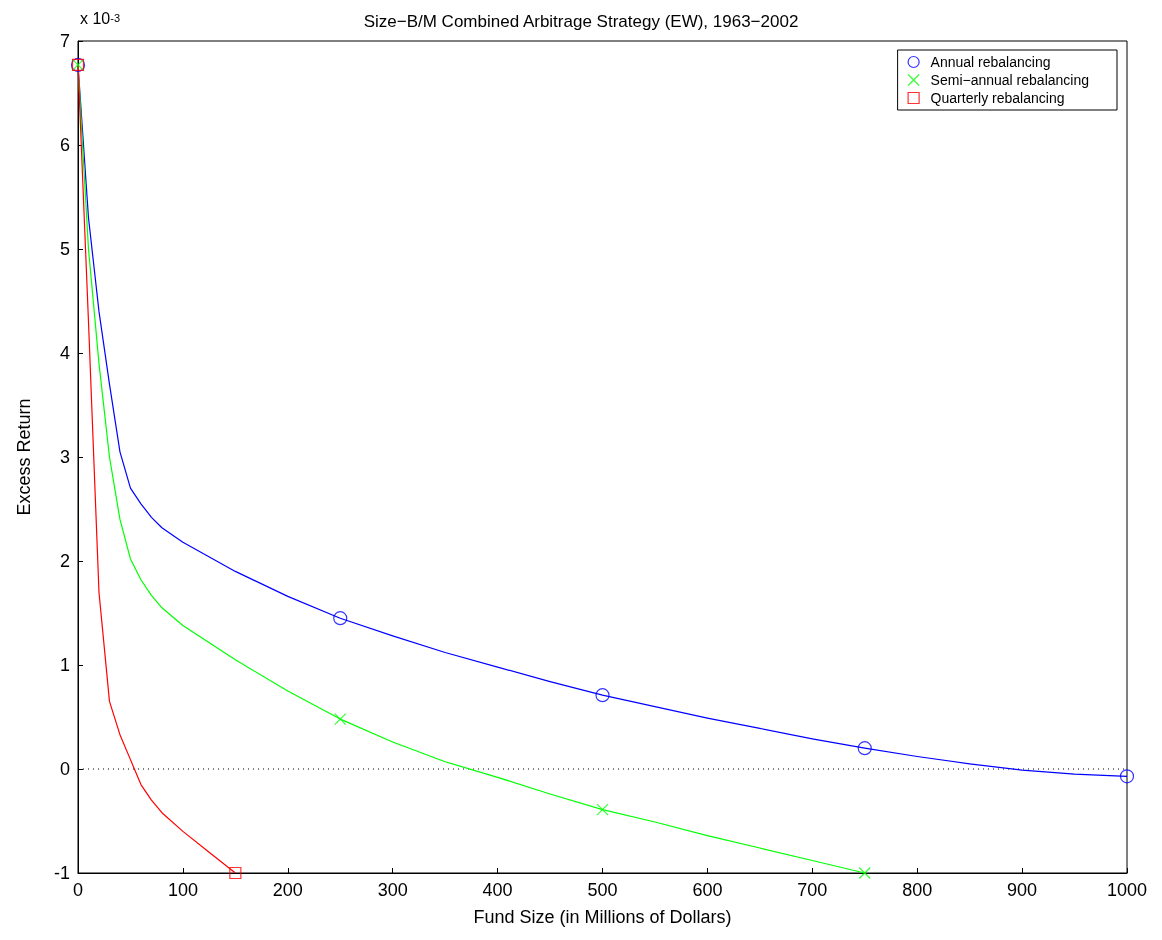  Describe the element at coordinates (64, 665) in the screenshot. I see `y-tick-label: 1` at that location.